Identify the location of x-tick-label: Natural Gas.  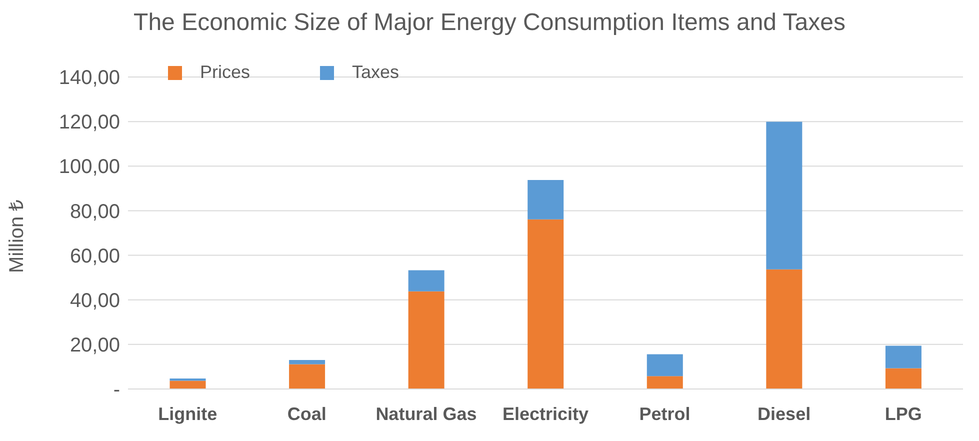
(426, 414).